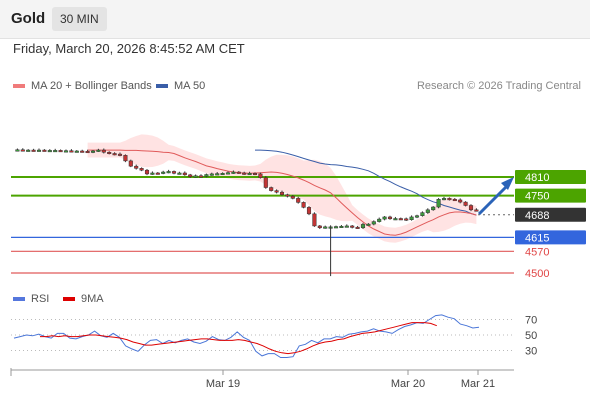 This screenshot has width=590, height=400. What do you see at coordinates (83, 299) in the screenshot?
I see `legend-9ma: 9MA` at bounding box center [83, 299].